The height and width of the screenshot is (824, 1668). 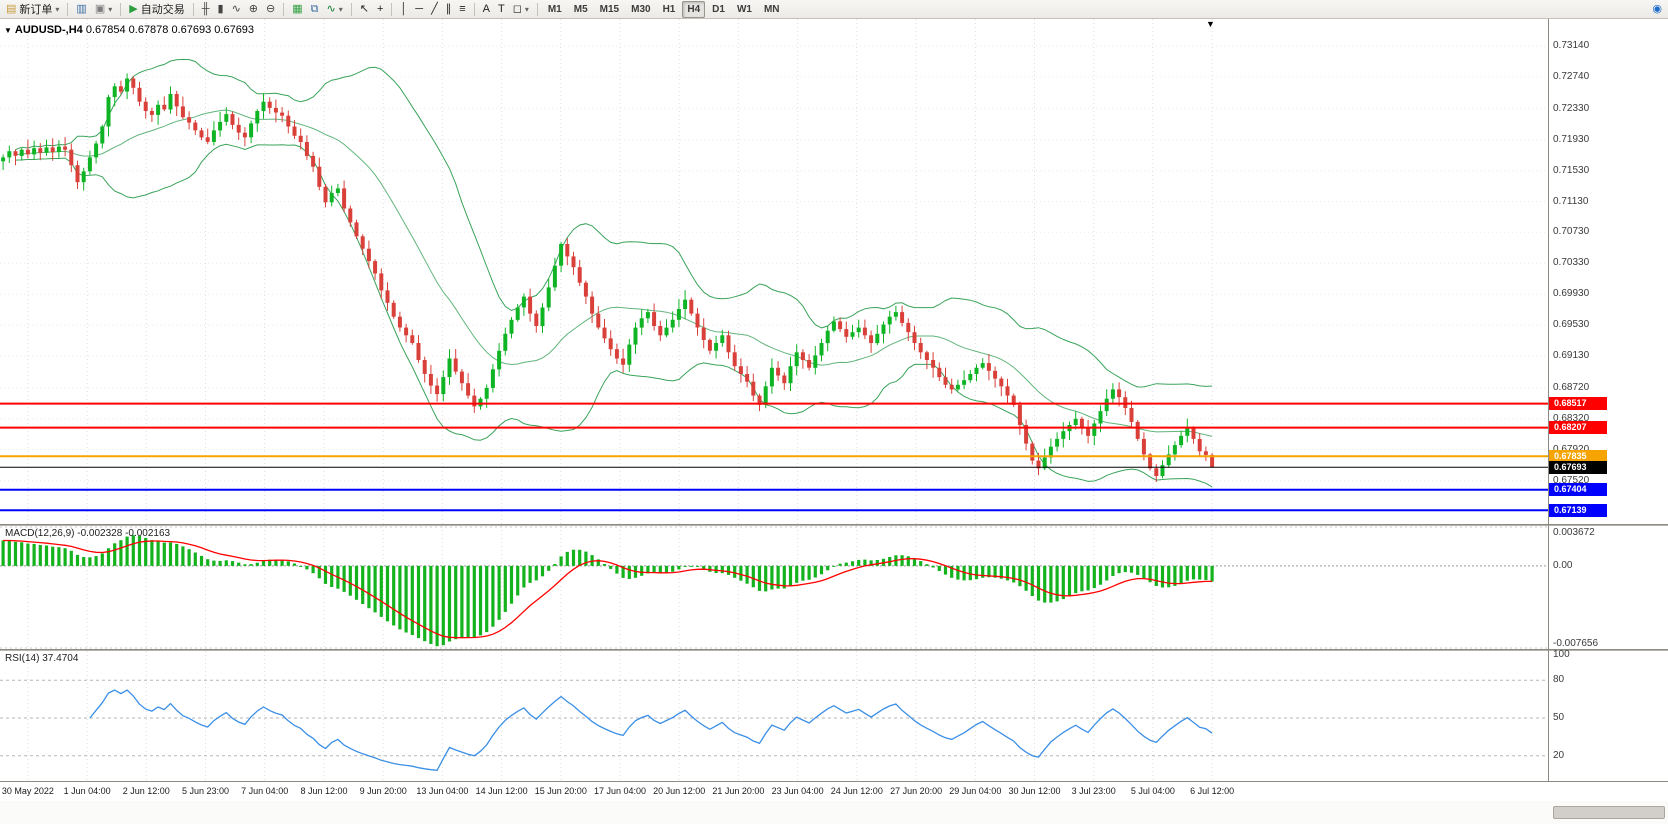 What do you see at coordinates (1578, 456) in the screenshot?
I see `alert-line-tag: 0.67835` at bounding box center [1578, 456].